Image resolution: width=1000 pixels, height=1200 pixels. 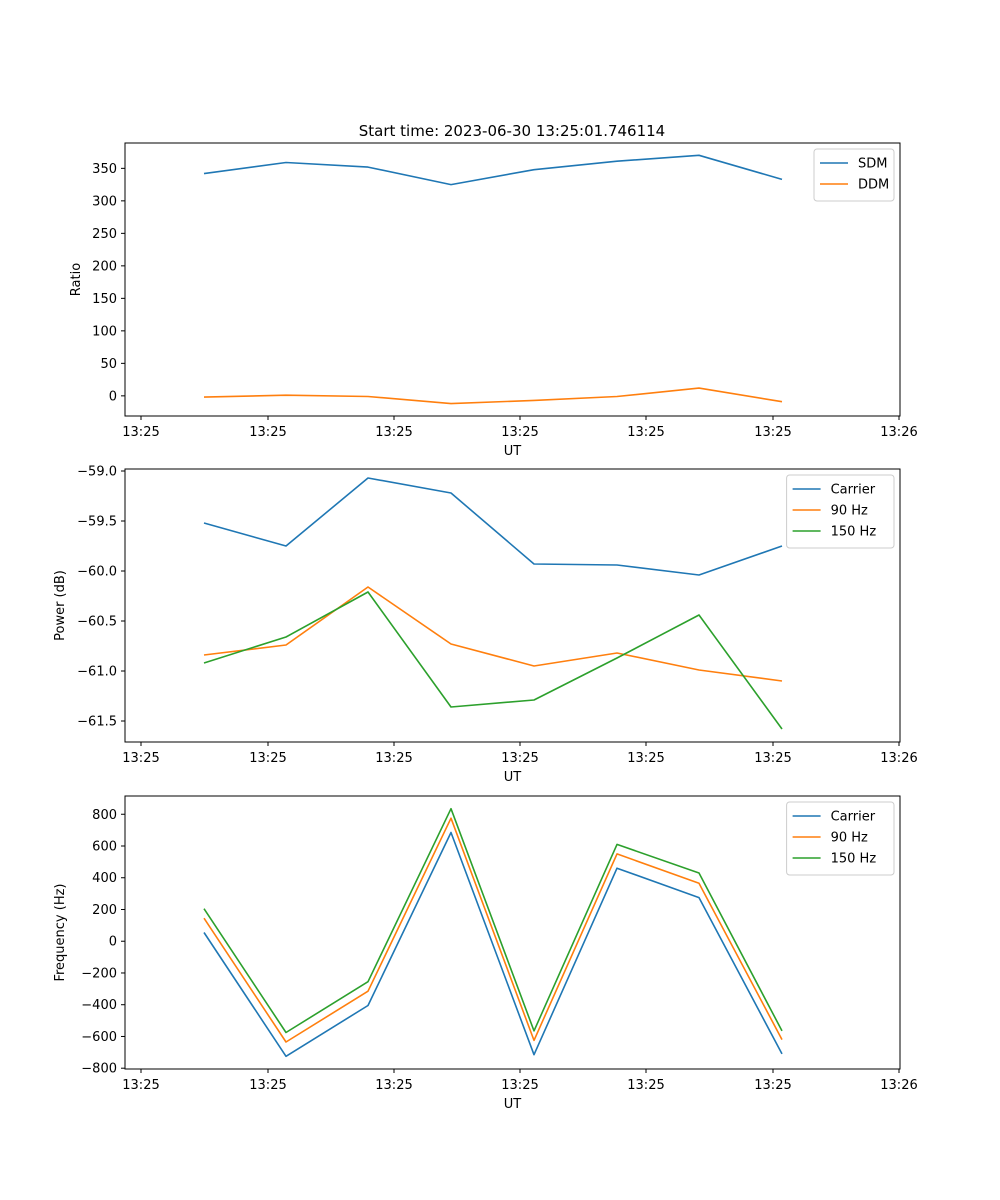 What do you see at coordinates (97, 722) in the screenshot?
I see `y-tick-label: −61.5` at bounding box center [97, 722].